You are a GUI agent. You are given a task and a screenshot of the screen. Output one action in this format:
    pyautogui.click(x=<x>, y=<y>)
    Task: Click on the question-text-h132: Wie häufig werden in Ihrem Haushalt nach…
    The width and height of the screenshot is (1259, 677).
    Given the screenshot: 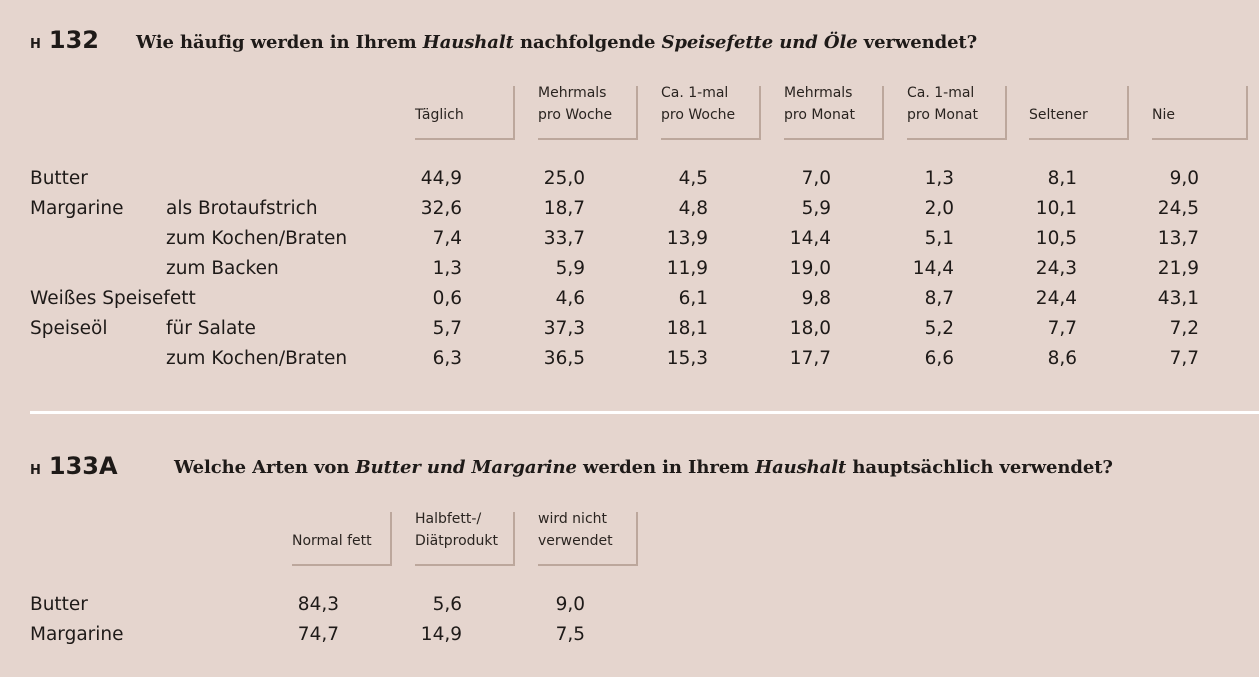 What is the action you would take?
    pyautogui.click(x=556, y=42)
    